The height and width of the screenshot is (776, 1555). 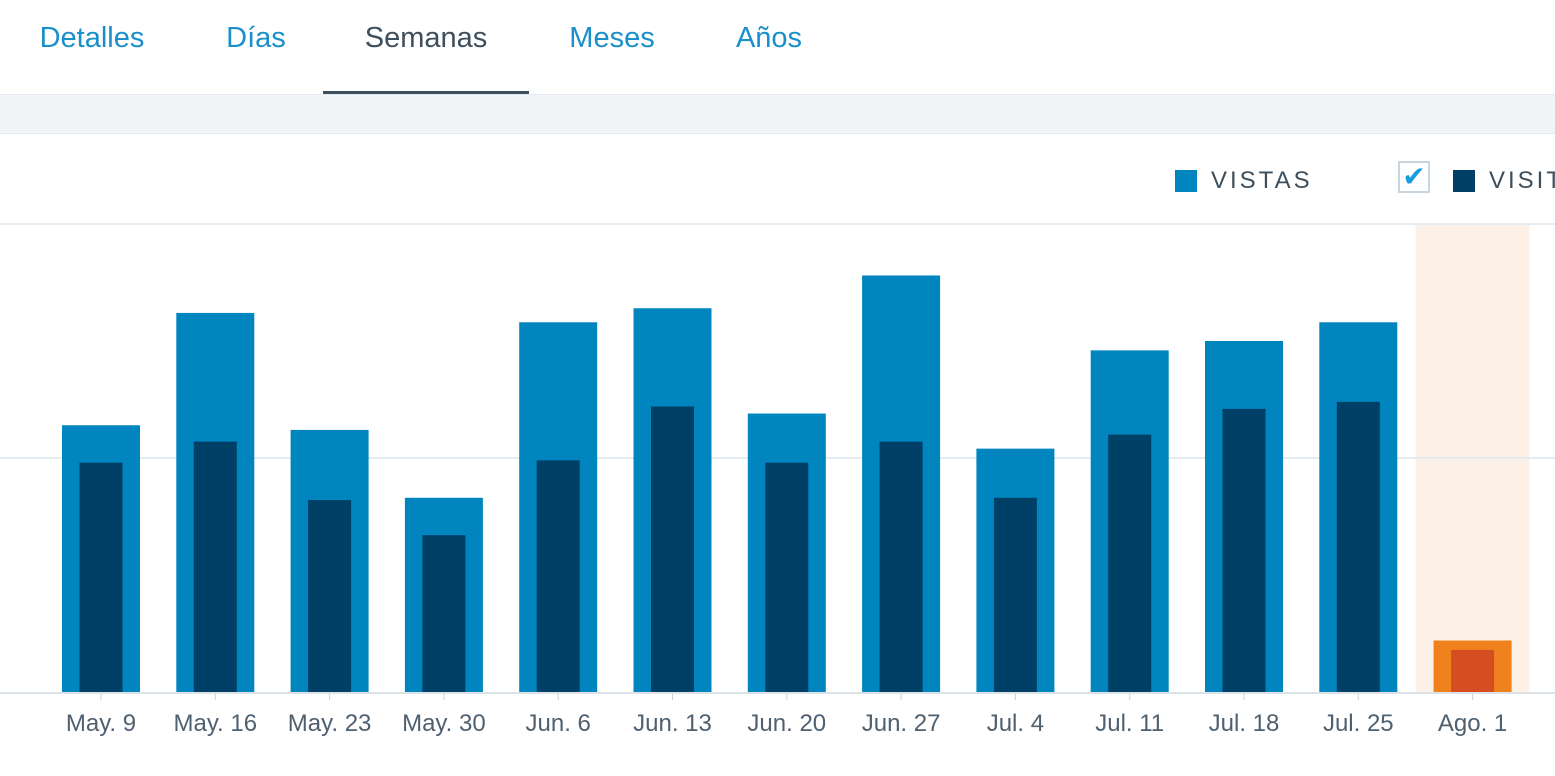 I want to click on views-swatch, so click(x=1186, y=181).